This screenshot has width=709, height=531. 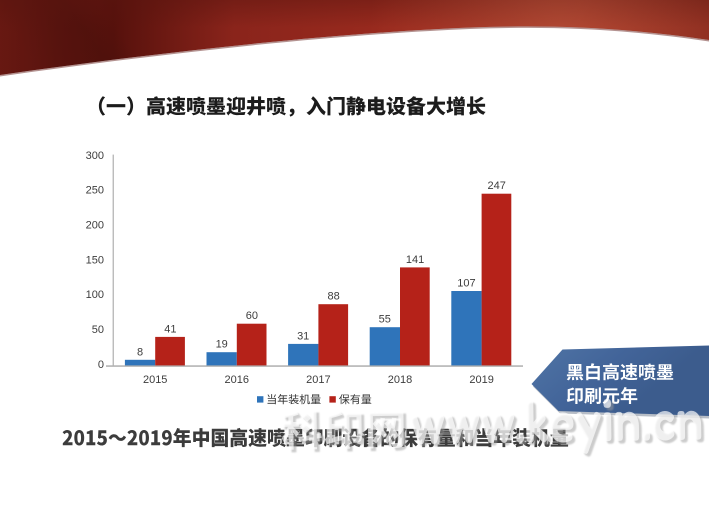 What do you see at coordinates (237, 380) in the screenshot?
I see `svg-text: 2016` at bounding box center [237, 380].